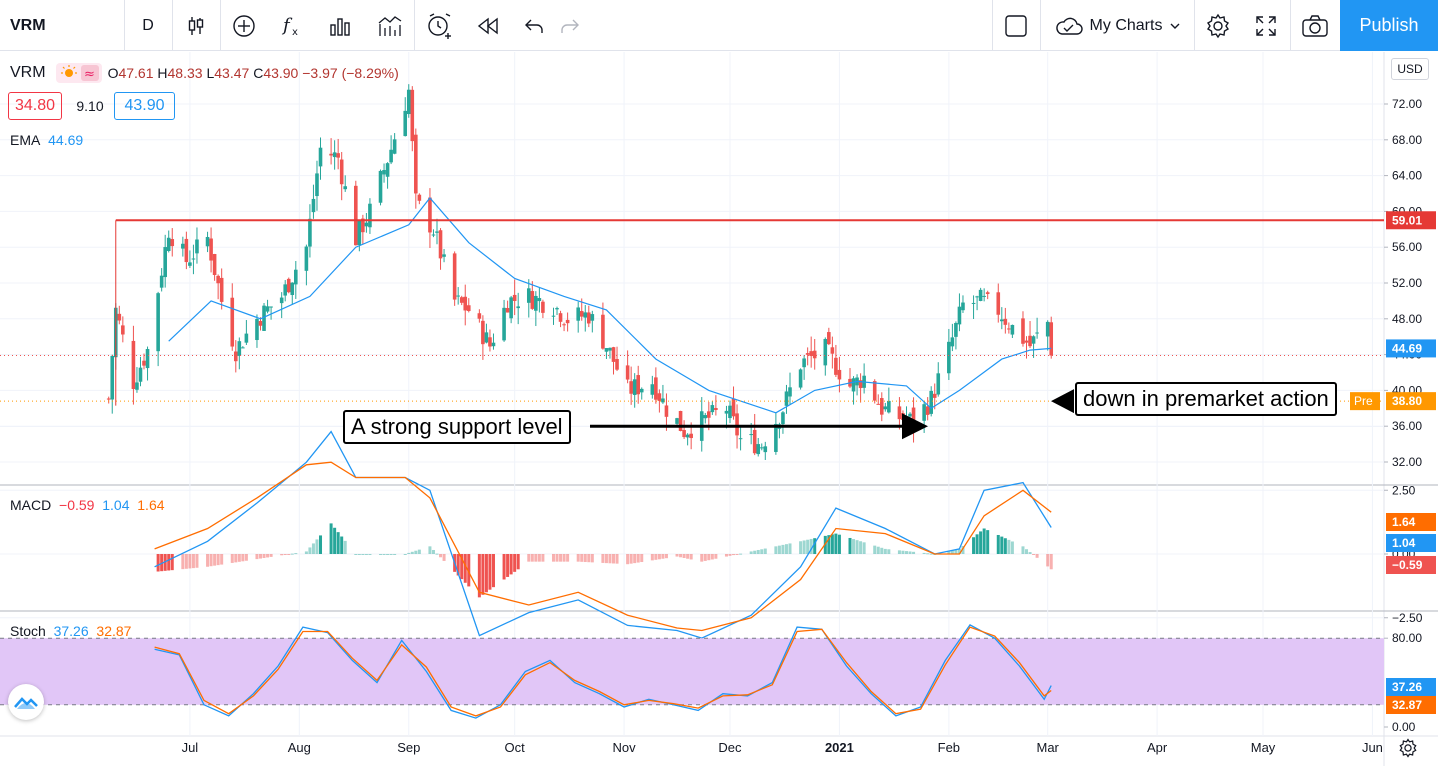 The width and height of the screenshot is (1438, 766). What do you see at coordinates (1407, 104) in the screenshot?
I see `price-axis-label: 72.00` at bounding box center [1407, 104].